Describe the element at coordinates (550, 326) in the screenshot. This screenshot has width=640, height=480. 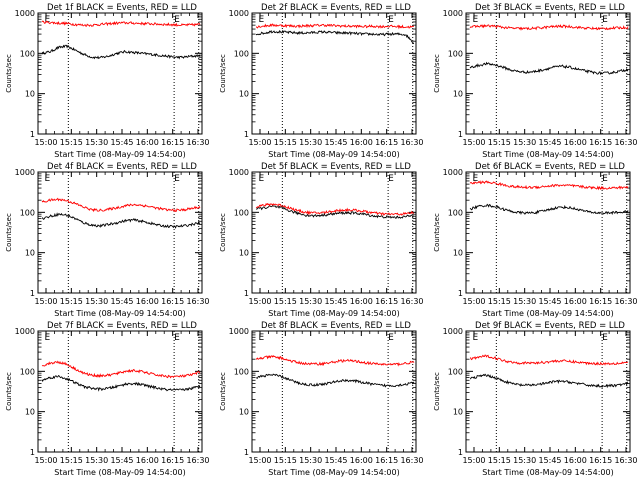
I see `panel-title: Det 9f BLACK = Events, RED = LLD` at that location.